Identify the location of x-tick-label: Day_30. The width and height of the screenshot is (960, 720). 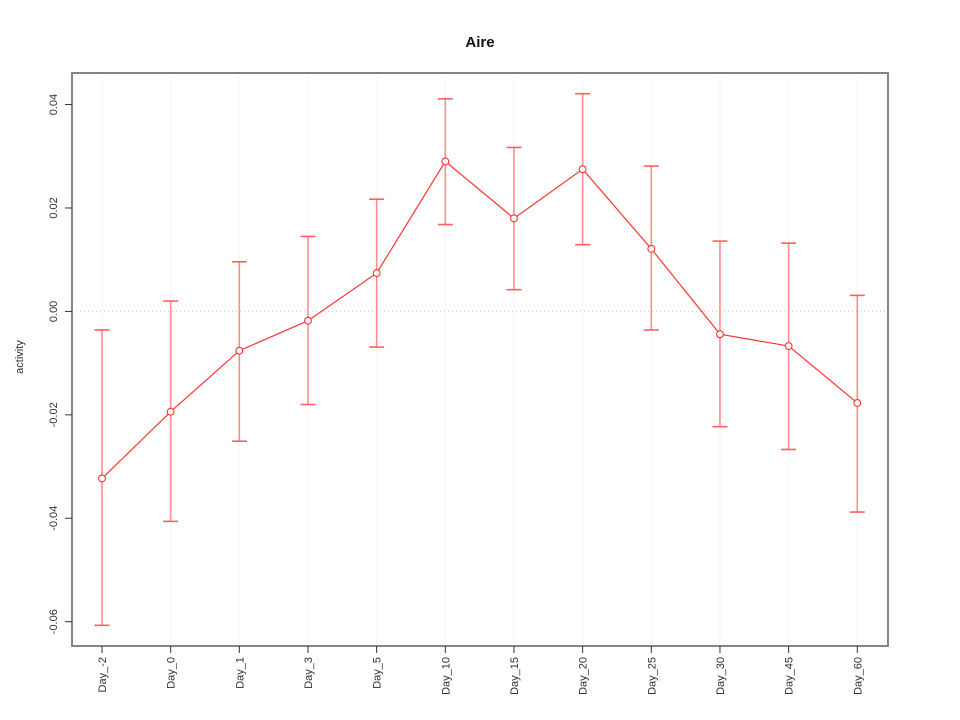
(721, 676).